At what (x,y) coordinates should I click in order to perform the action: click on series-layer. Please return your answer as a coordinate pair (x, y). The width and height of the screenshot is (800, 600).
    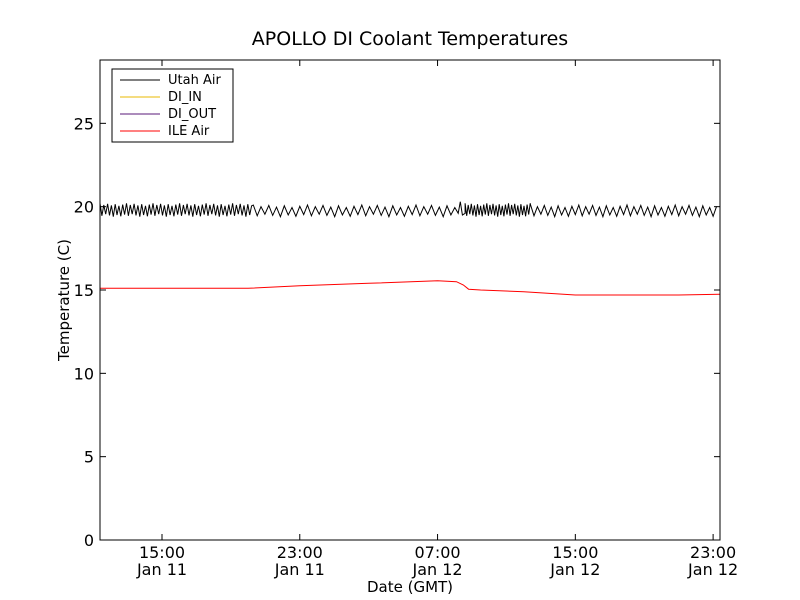
    Looking at the image, I should click on (410, 248).